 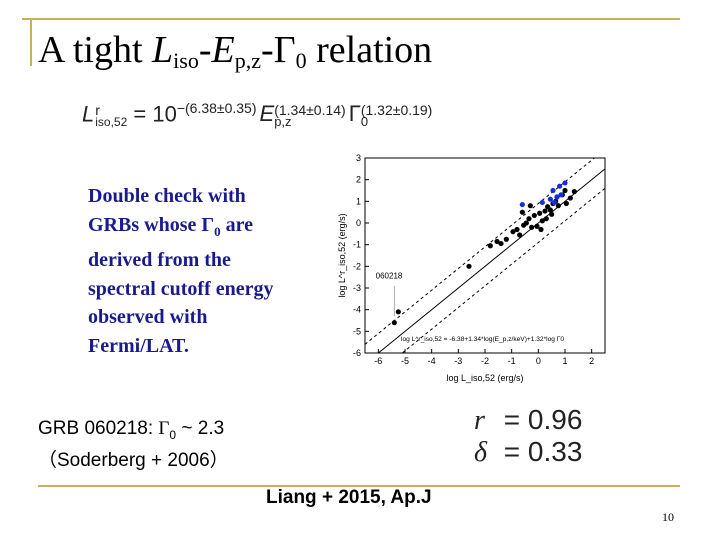 What do you see at coordinates (349, 497) in the screenshot?
I see `citation: Liang + 2015, Ap.J` at bounding box center [349, 497].